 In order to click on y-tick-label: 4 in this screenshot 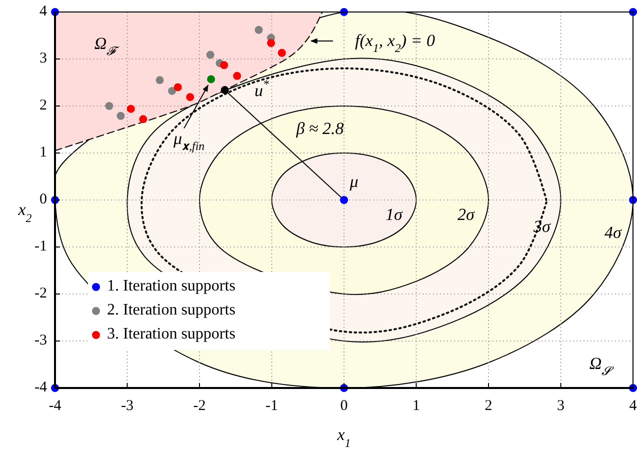, I will do `click(44, 11)`.